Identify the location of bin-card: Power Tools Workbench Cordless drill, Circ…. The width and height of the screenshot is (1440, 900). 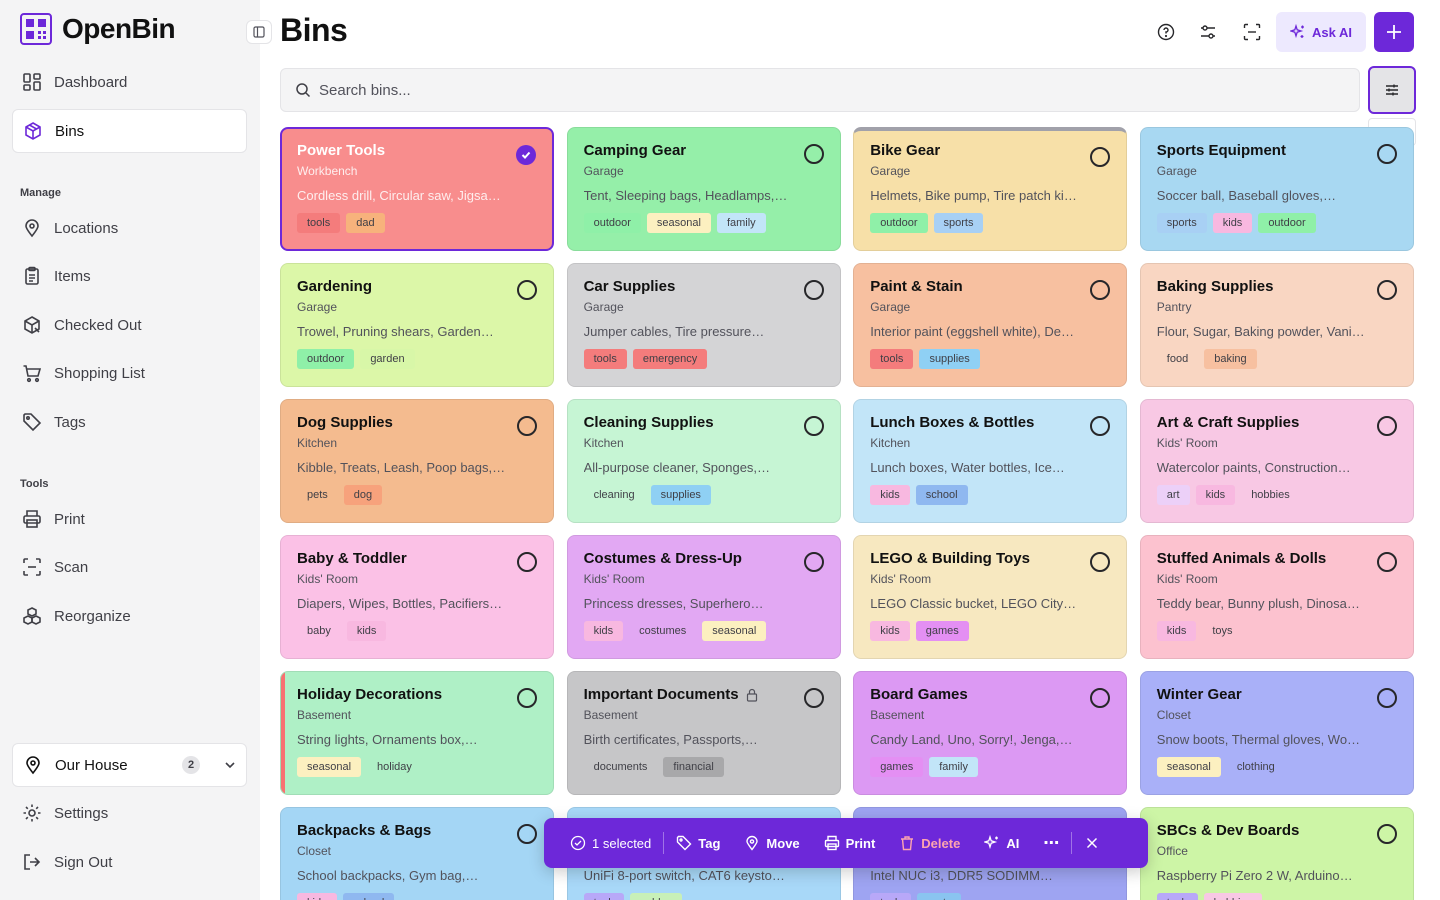
(417, 189).